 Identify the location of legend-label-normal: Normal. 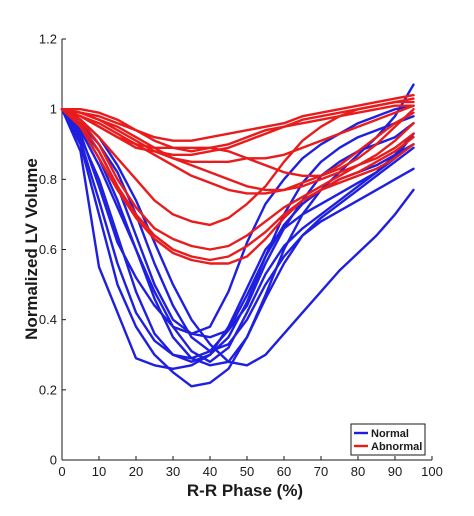
(390, 434).